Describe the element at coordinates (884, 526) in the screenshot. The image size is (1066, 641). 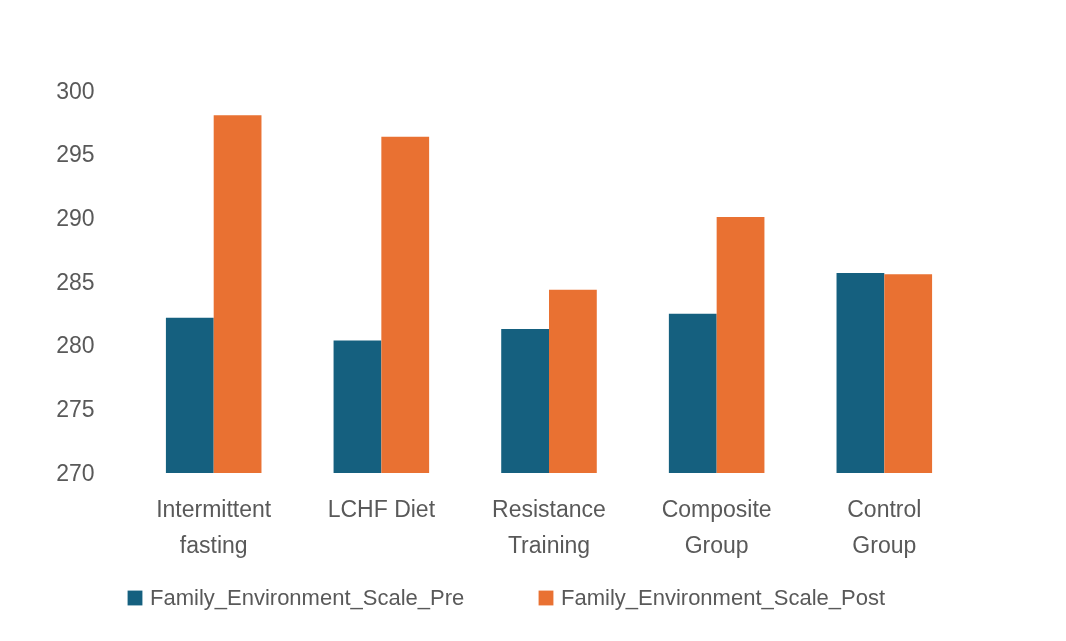
I see `x-tick-label: Control Group` at that location.